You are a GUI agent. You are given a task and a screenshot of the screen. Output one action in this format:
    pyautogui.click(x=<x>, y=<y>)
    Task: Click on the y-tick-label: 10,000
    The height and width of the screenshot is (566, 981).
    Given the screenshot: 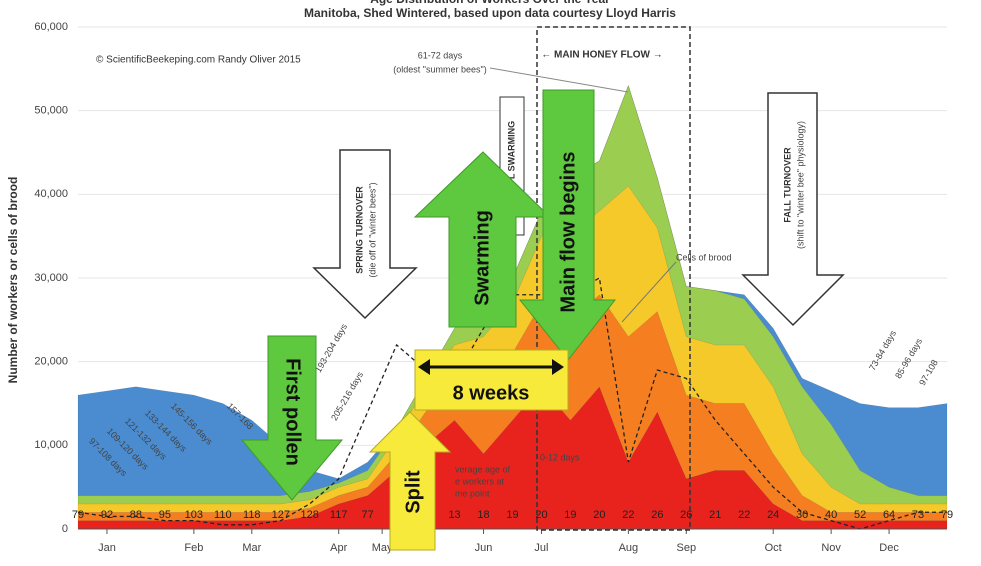 What is the action you would take?
    pyautogui.click(x=51, y=445)
    